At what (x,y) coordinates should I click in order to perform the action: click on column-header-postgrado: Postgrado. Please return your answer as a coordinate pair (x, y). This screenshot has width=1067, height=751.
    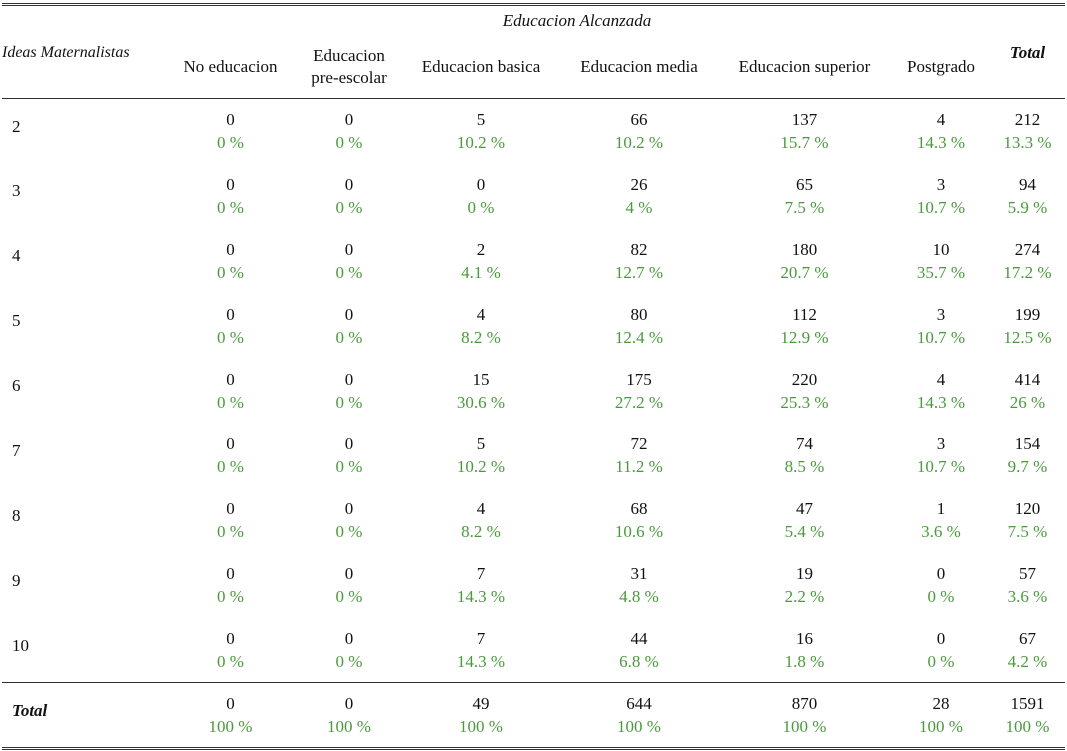
    Looking at the image, I should click on (941, 67).